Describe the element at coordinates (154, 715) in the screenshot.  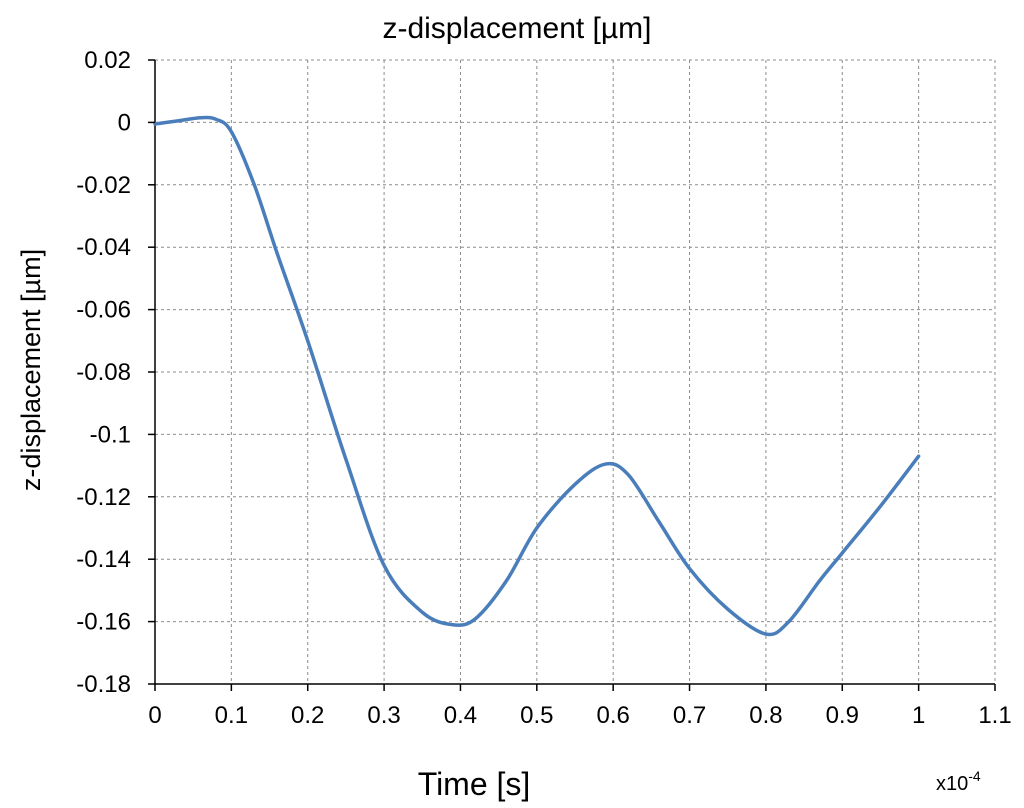
I see `x-tick-label: 0` at that location.